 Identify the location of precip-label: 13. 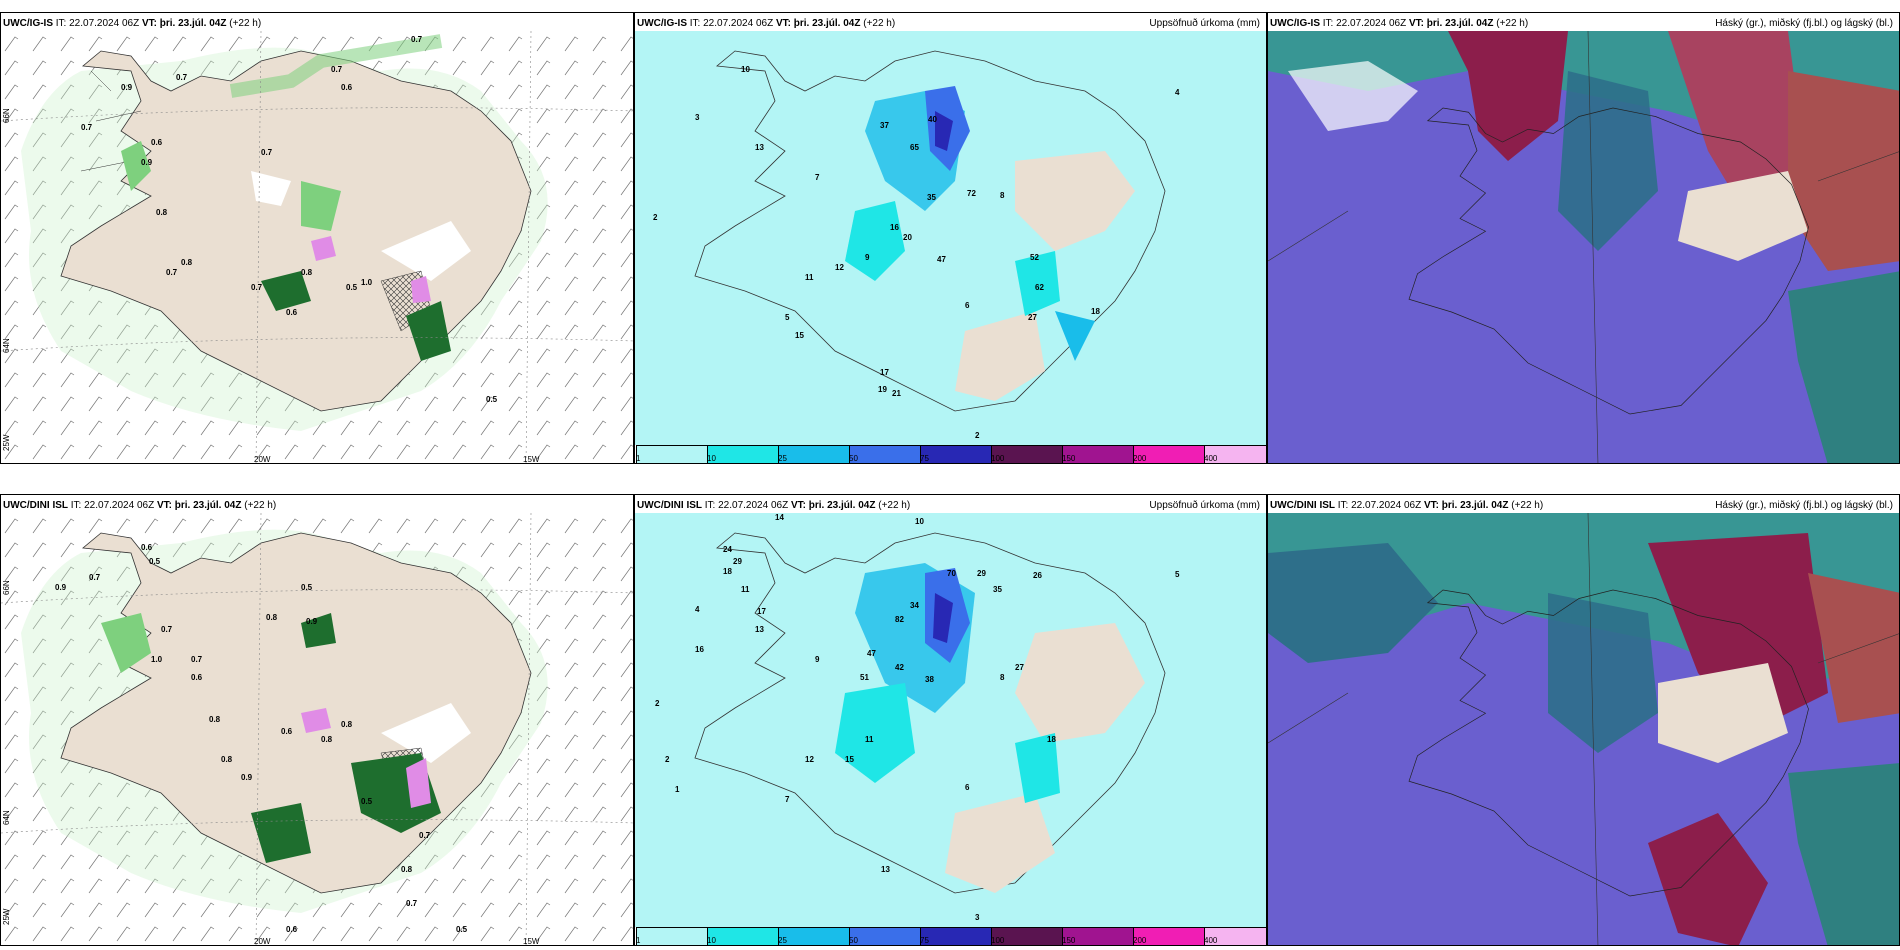
(759, 629).